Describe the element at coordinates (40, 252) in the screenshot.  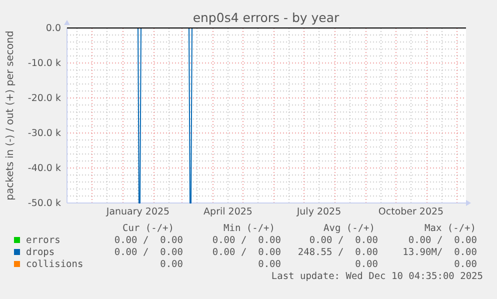
I see `legend-label: drops` at that location.